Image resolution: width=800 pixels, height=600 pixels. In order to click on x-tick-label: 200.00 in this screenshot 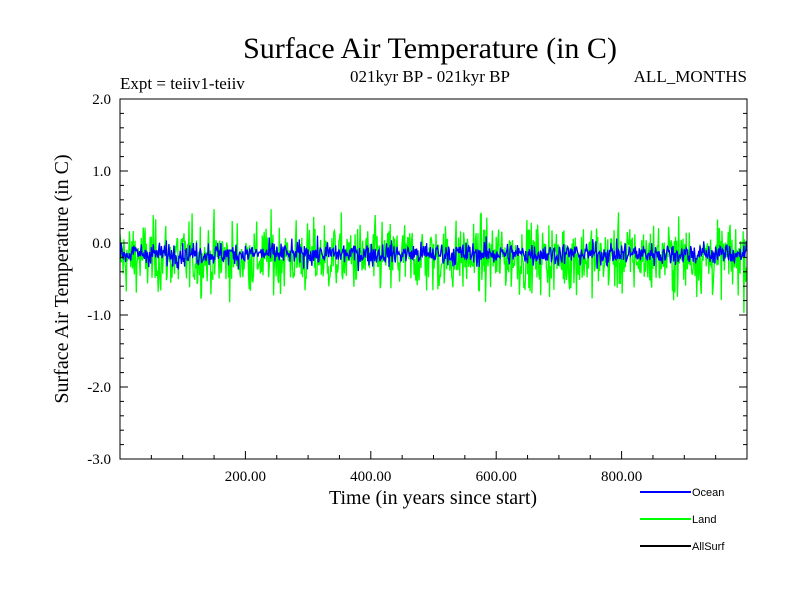, I will do `click(245, 477)`.